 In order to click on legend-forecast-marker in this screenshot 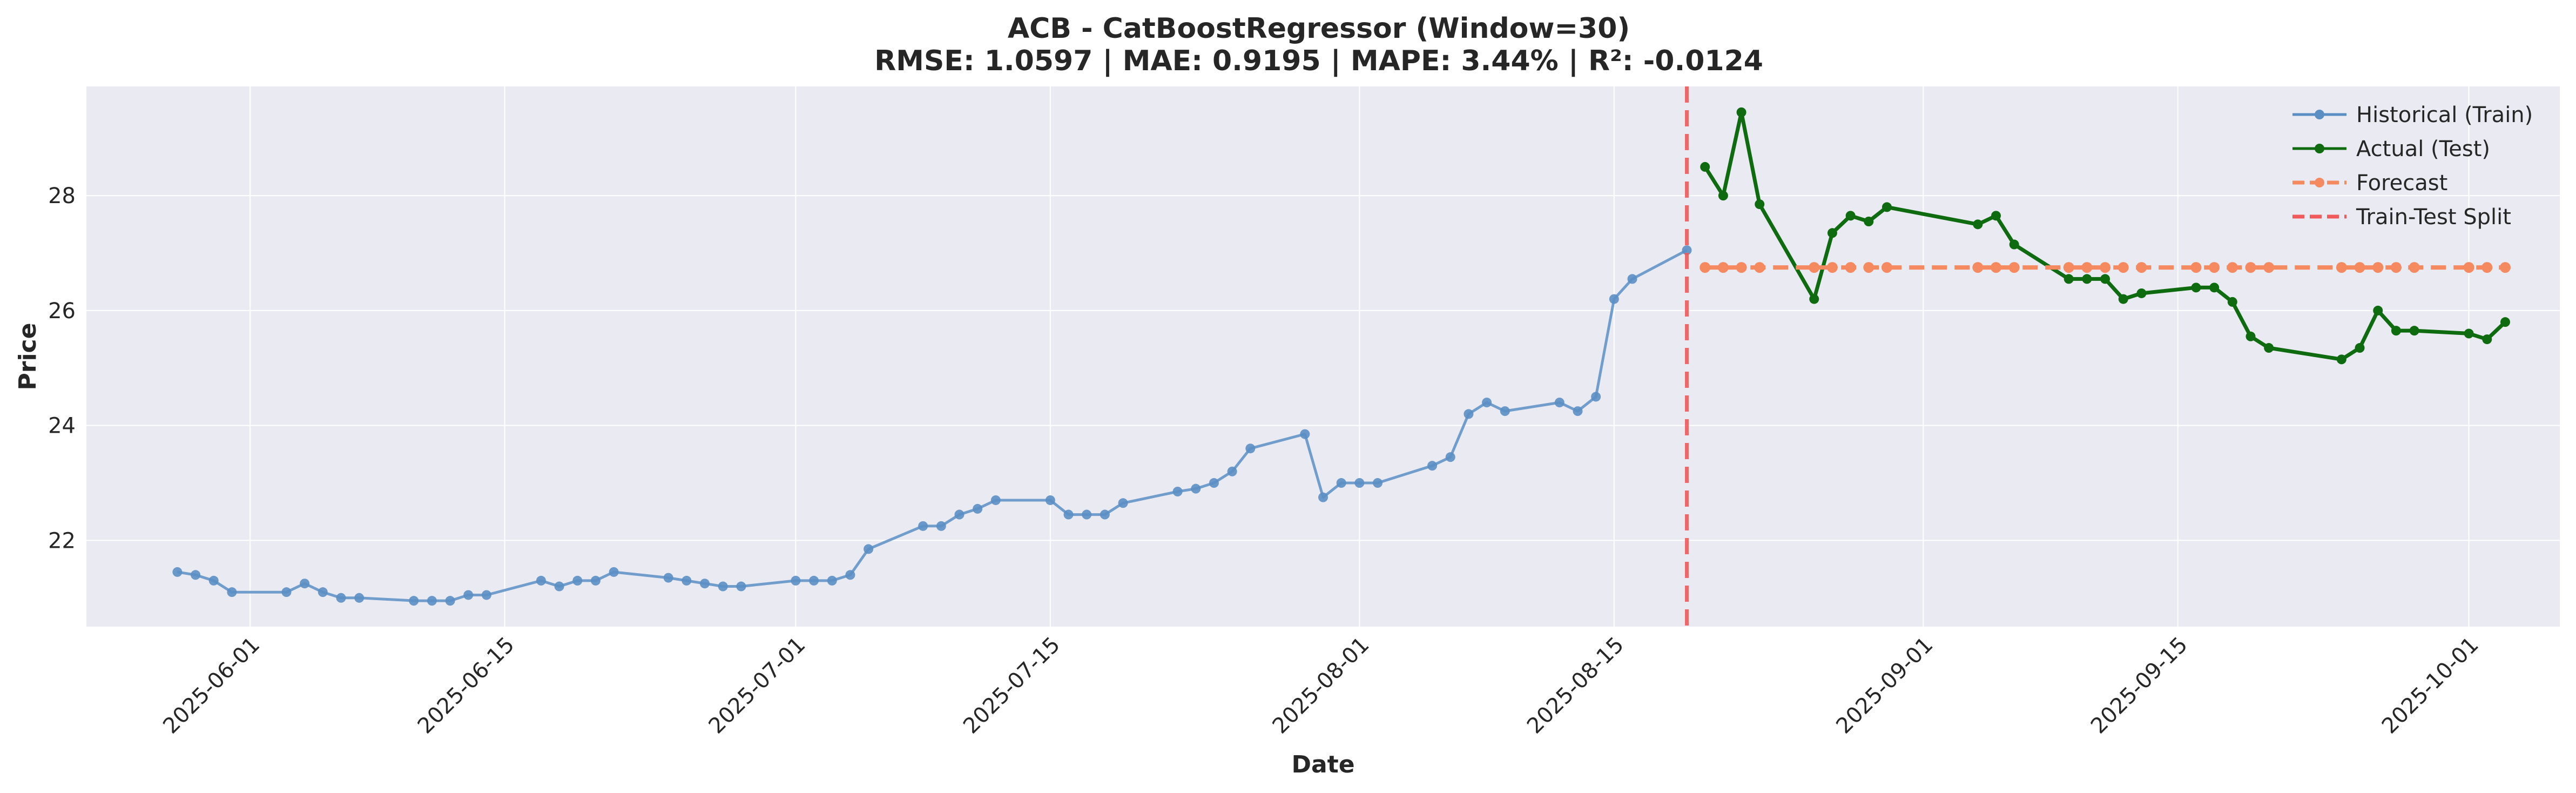, I will do `click(2319, 182)`.